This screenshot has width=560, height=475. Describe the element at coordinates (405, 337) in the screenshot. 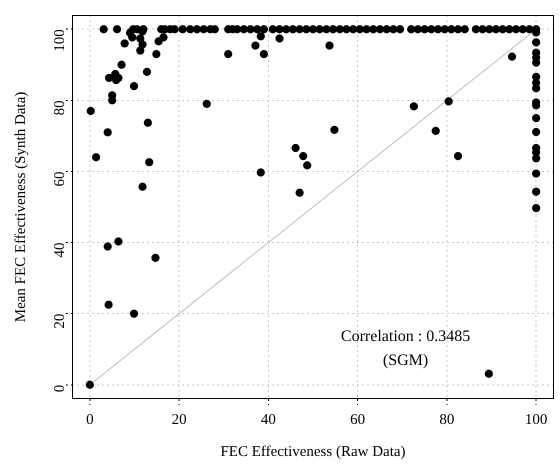

I see `annotation: Correlation : 0.3485` at that location.